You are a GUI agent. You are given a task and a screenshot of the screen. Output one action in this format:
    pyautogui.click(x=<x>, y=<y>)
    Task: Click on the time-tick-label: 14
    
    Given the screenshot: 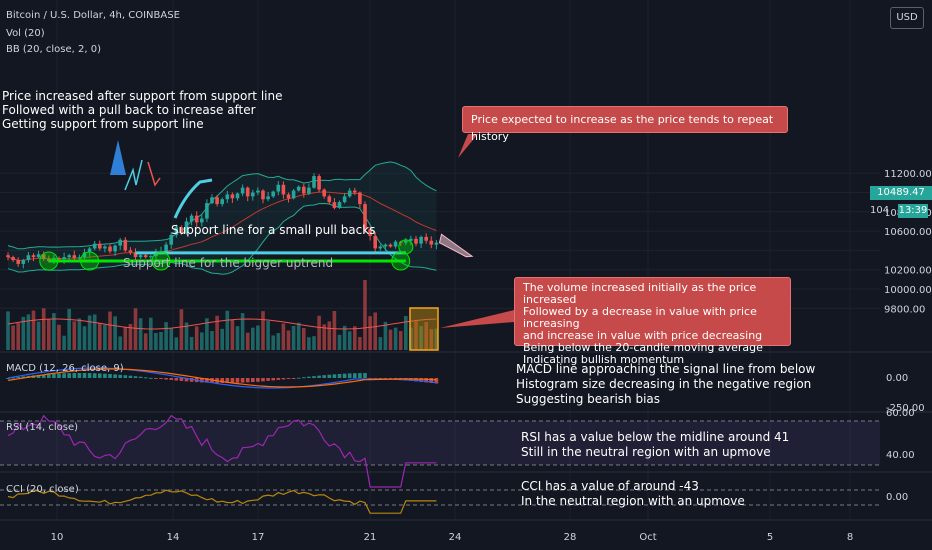 What is the action you would take?
    pyautogui.click(x=173, y=537)
    